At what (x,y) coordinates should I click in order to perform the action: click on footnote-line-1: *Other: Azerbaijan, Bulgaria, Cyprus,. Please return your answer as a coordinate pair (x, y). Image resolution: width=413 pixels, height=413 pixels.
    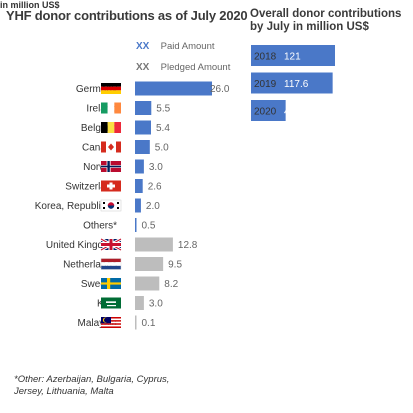
    Looking at the image, I should click on (92, 379).